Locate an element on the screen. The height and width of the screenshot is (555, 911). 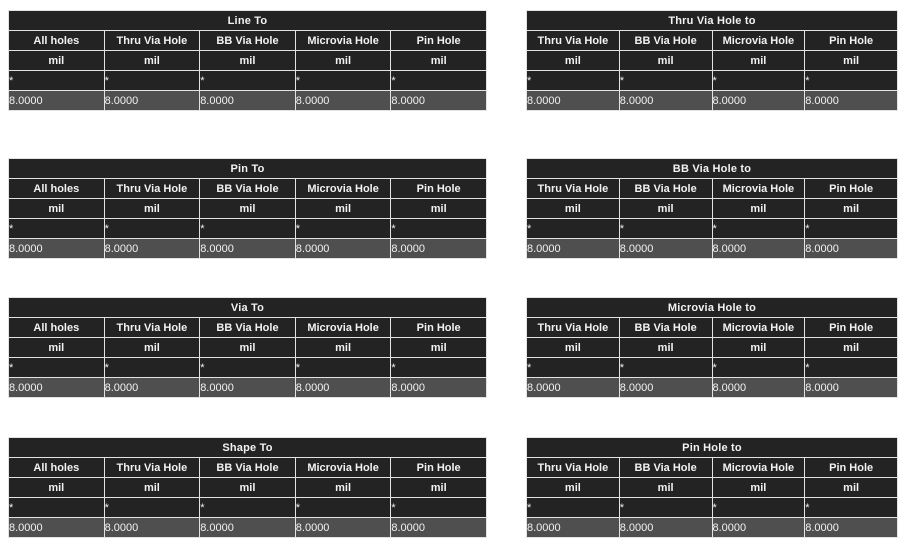
table-title: Thru Via Hole to is located at coordinates (712, 20).